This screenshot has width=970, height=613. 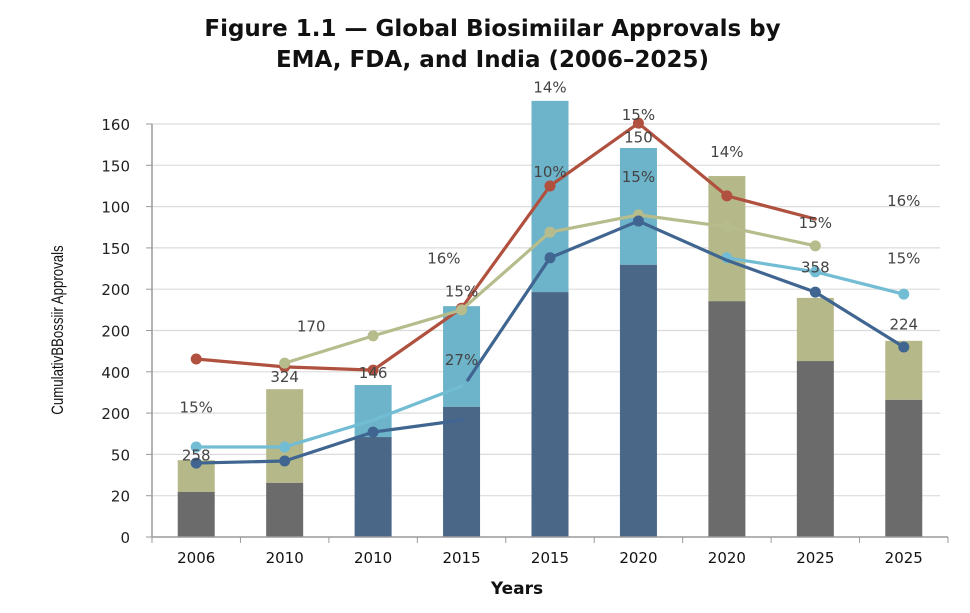 What do you see at coordinates (516, 589) in the screenshot?
I see `x-axis-label: Years` at bounding box center [516, 589].